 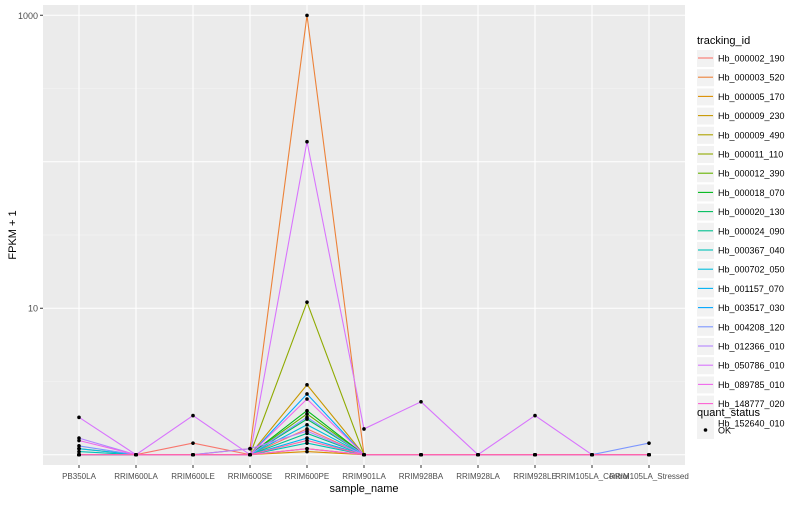 What do you see at coordinates (751, 135) in the screenshot?
I see `legend-label: Hb_000009_490` at bounding box center [751, 135].